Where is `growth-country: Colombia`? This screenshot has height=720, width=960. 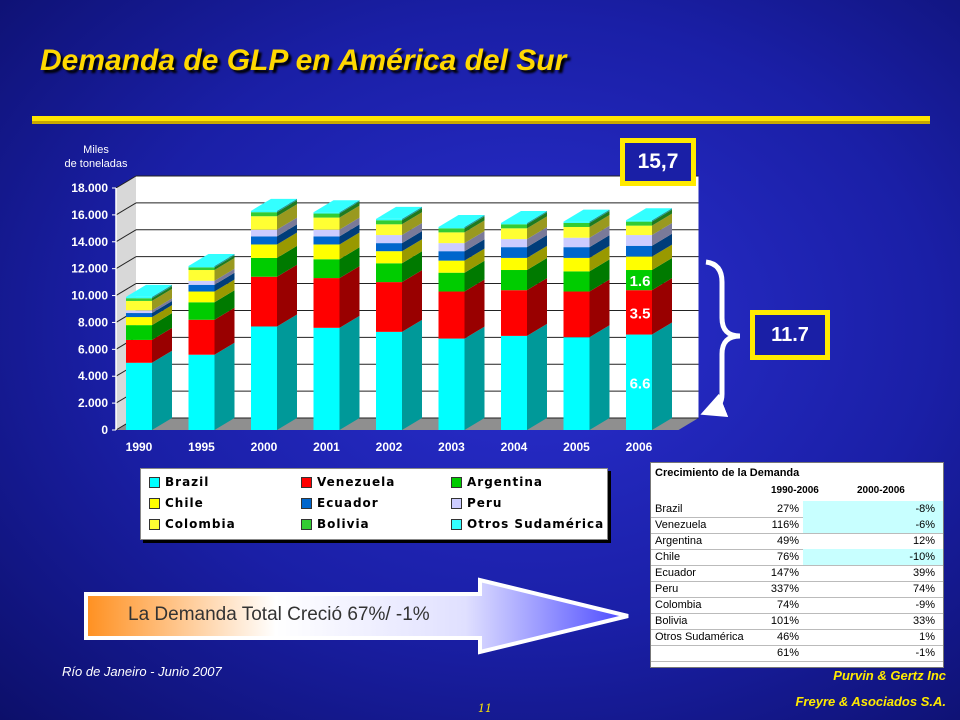
growth-country: Colombia is located at coordinates (678, 605).